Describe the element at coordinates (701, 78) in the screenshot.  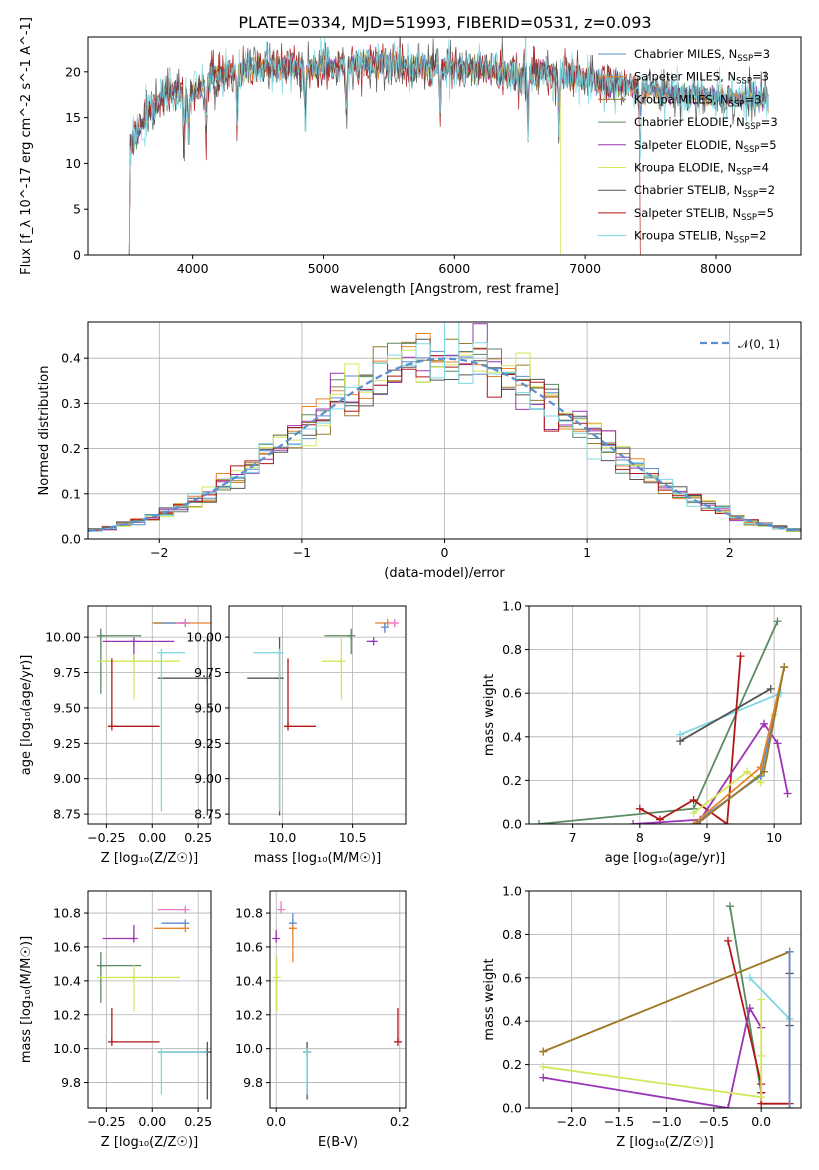
I see `legend-entry: Salpeter MILES, NSSP=3` at that location.